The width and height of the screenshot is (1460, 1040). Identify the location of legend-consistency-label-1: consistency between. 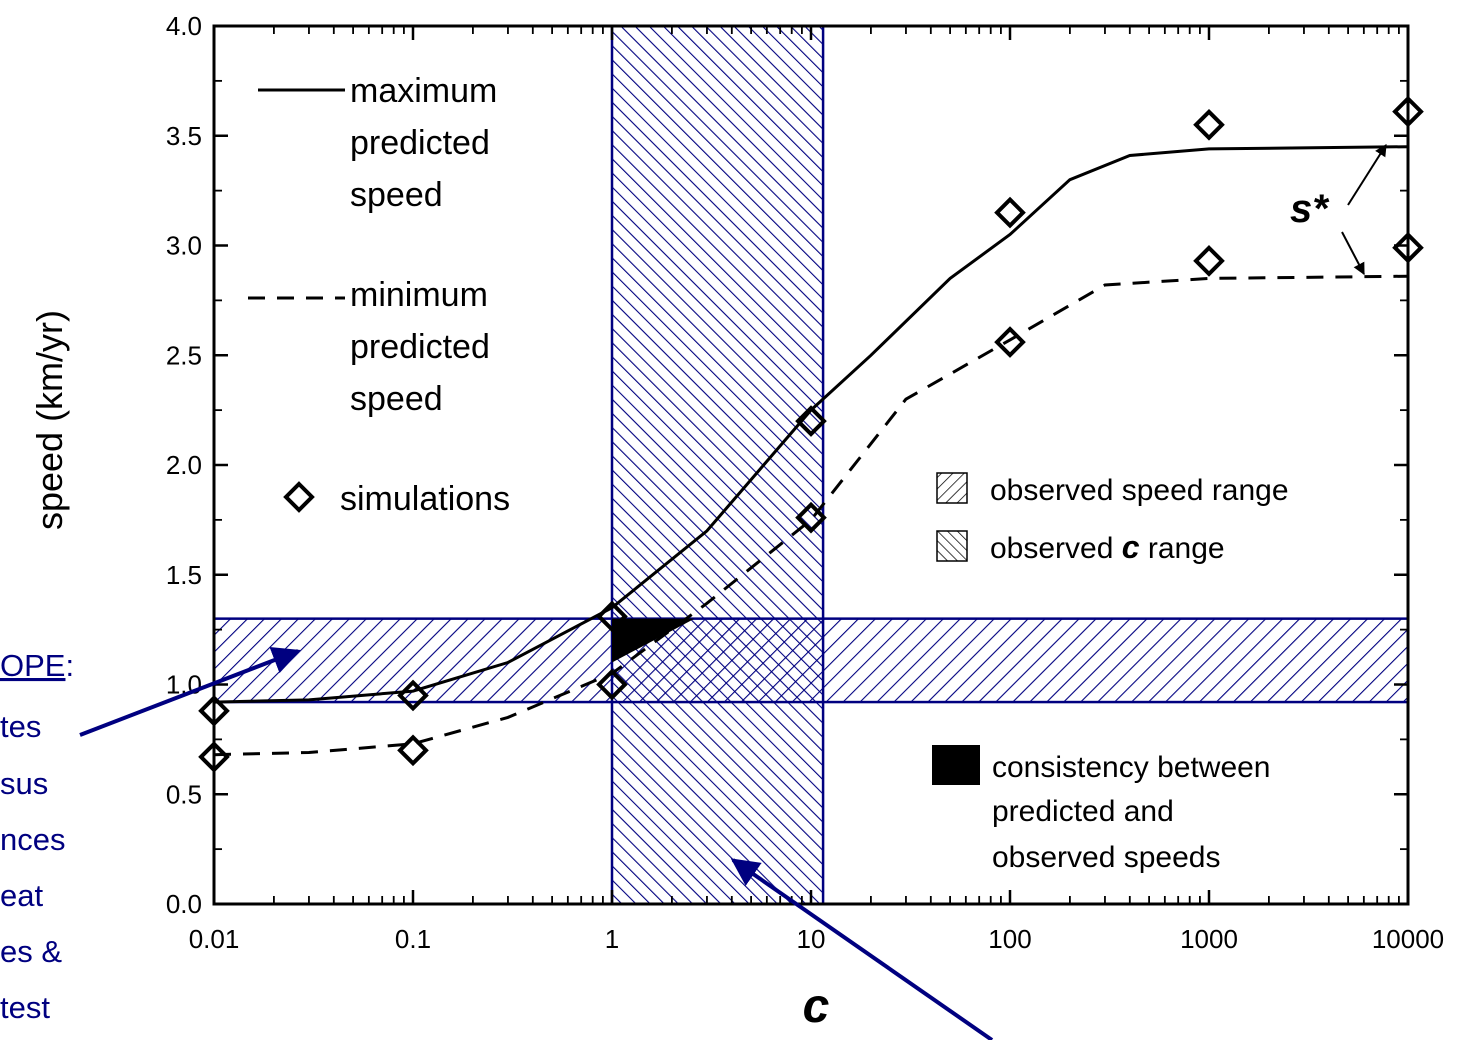
(1131, 767).